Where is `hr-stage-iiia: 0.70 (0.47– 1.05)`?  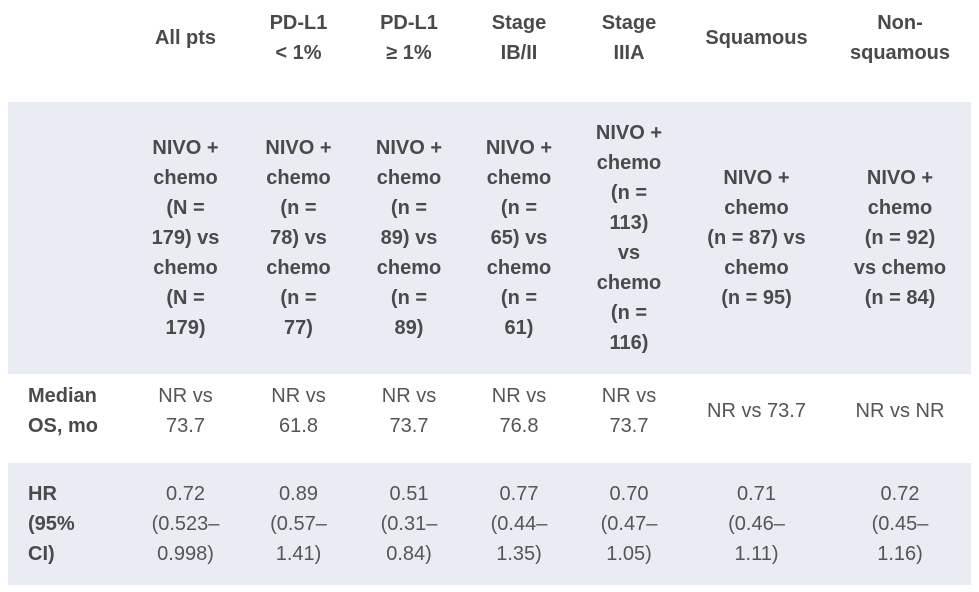
hr-stage-iiia: 0.70 (0.47– 1.05) is located at coordinates (629, 524).